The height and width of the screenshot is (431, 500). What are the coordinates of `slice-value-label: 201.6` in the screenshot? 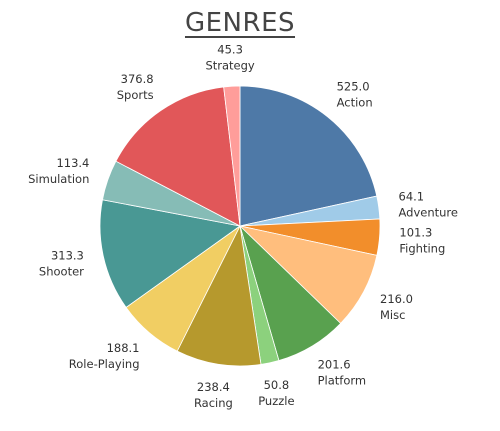 It's located at (334, 365).